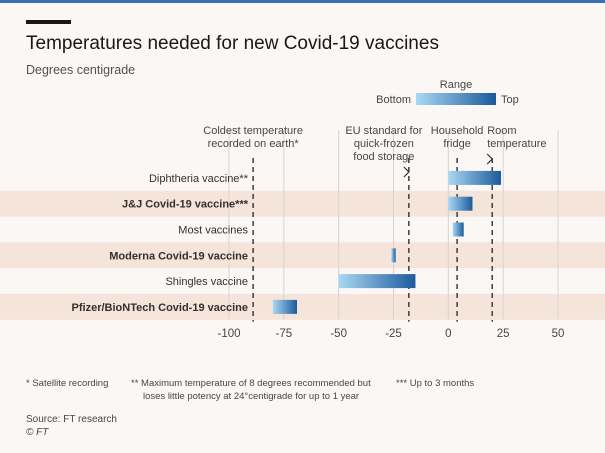 The image size is (605, 453). I want to click on category-label: Moderna Covid-19 vaccine, so click(178, 256).